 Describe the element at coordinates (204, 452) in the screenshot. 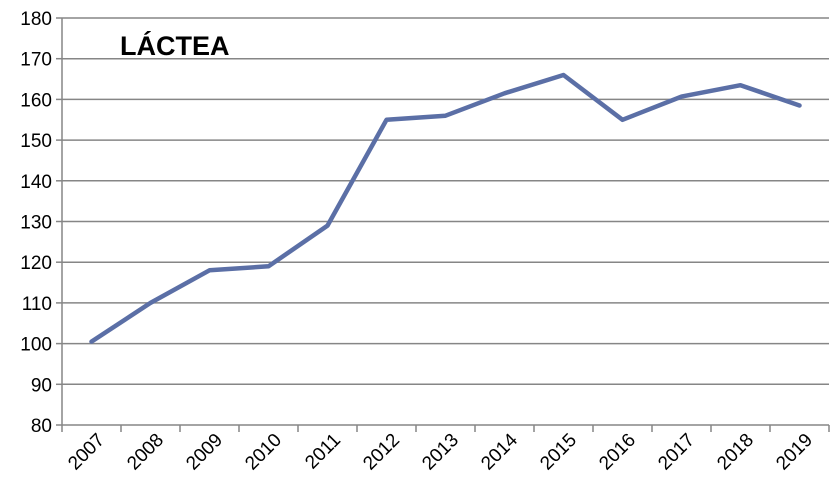

I see `x-tick-label: 2009` at that location.